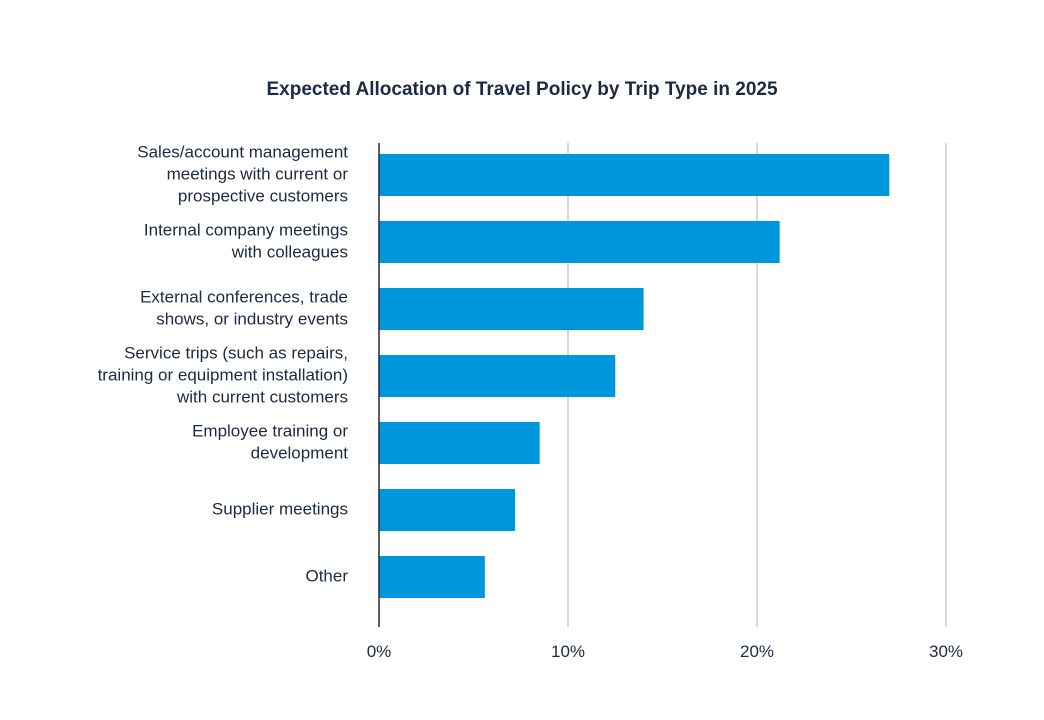 This screenshot has width=1044, height=720. Describe the element at coordinates (300, 452) in the screenshot. I see `category-label-line: development` at that location.